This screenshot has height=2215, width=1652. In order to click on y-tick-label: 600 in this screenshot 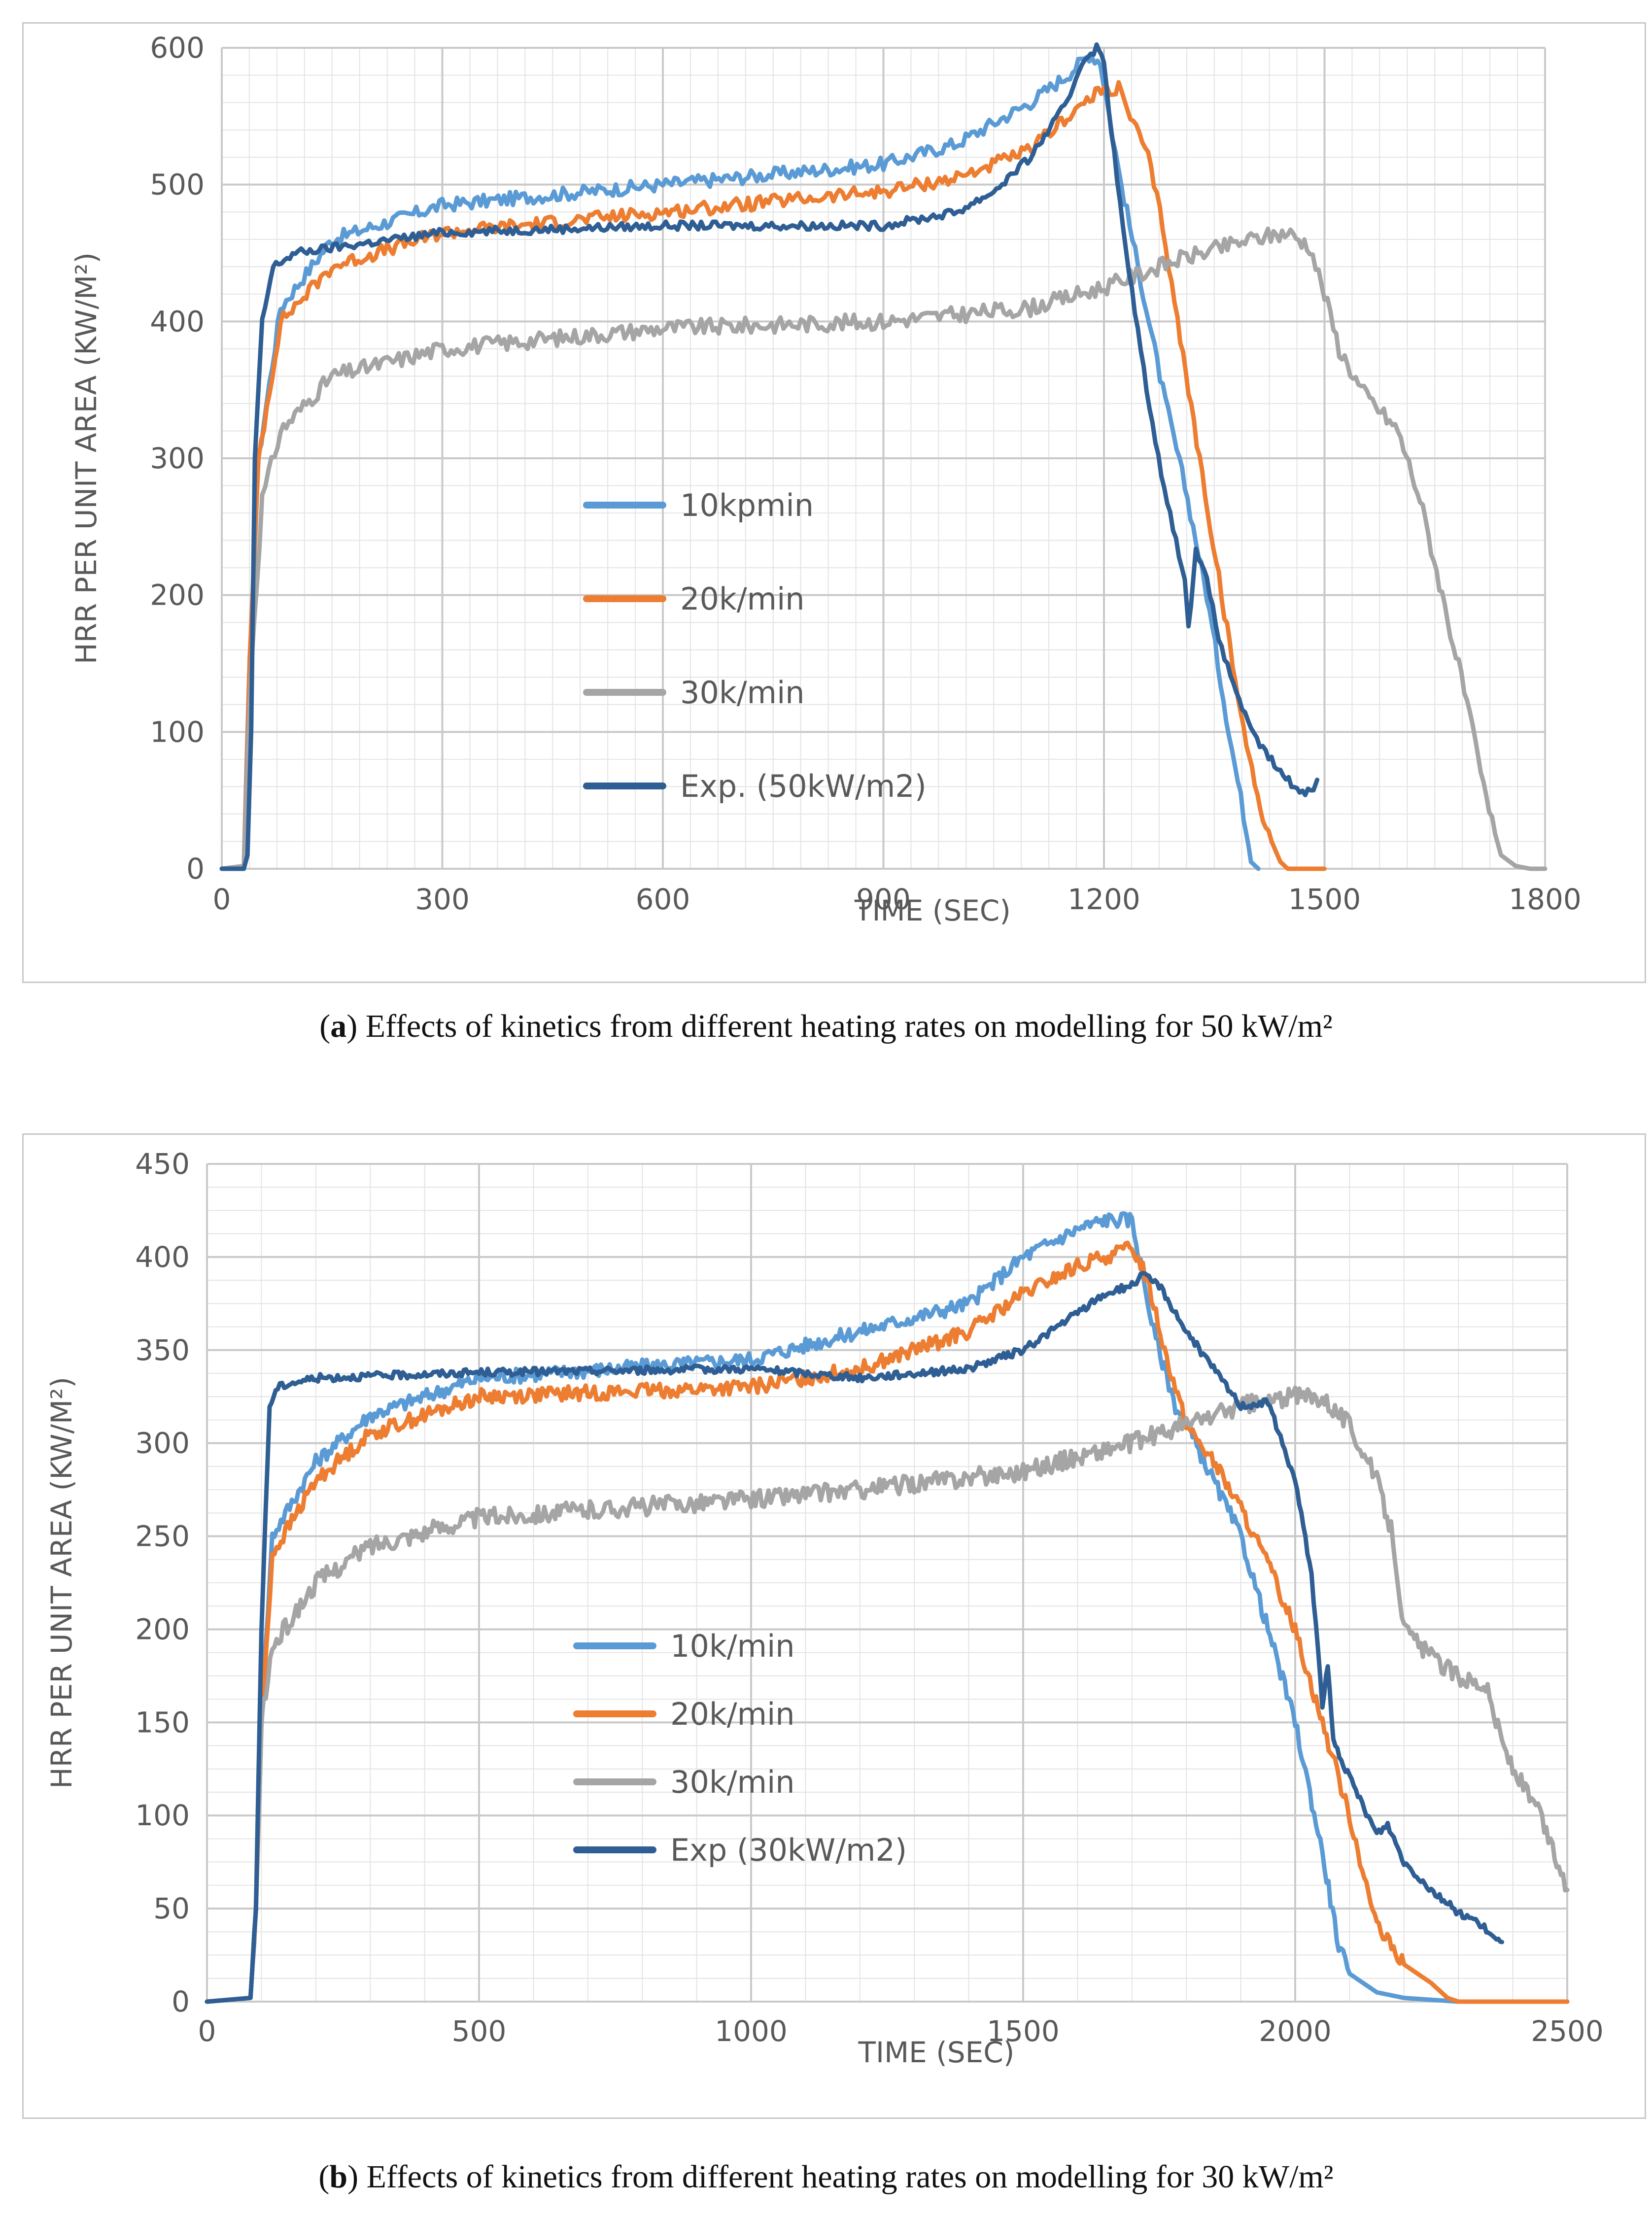, I will do `click(177, 48)`.